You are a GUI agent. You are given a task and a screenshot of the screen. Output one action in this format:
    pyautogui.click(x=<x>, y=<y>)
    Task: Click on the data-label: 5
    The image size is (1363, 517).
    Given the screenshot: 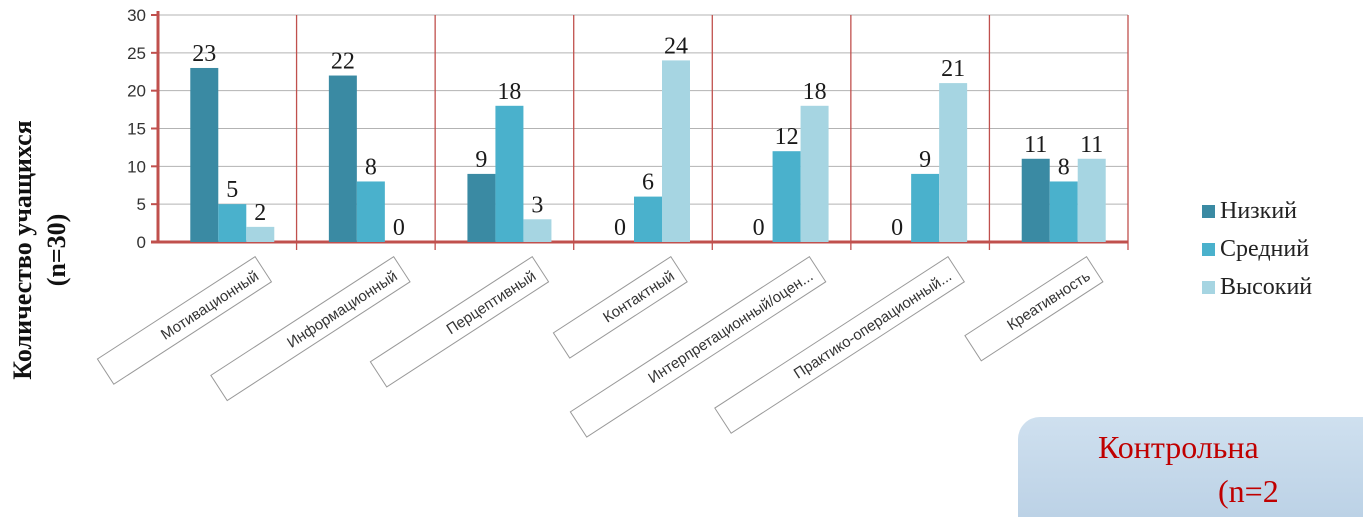 What is the action you would take?
    pyautogui.click(x=232, y=190)
    